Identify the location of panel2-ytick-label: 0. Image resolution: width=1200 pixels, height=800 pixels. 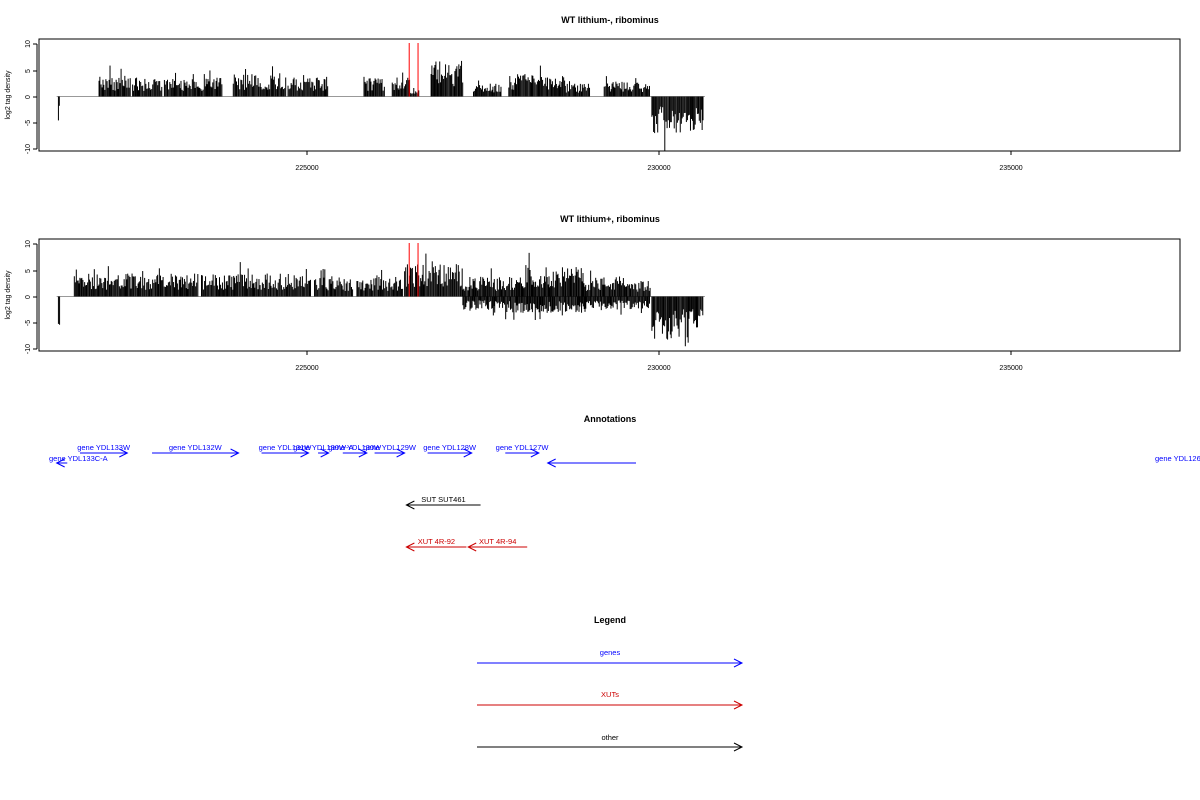
(28, 297).